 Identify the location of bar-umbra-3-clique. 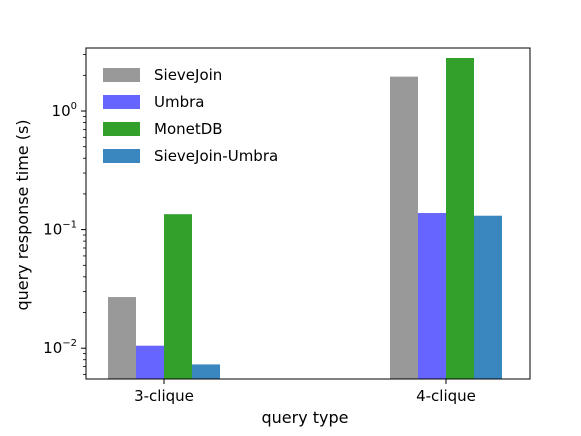
(150, 362).